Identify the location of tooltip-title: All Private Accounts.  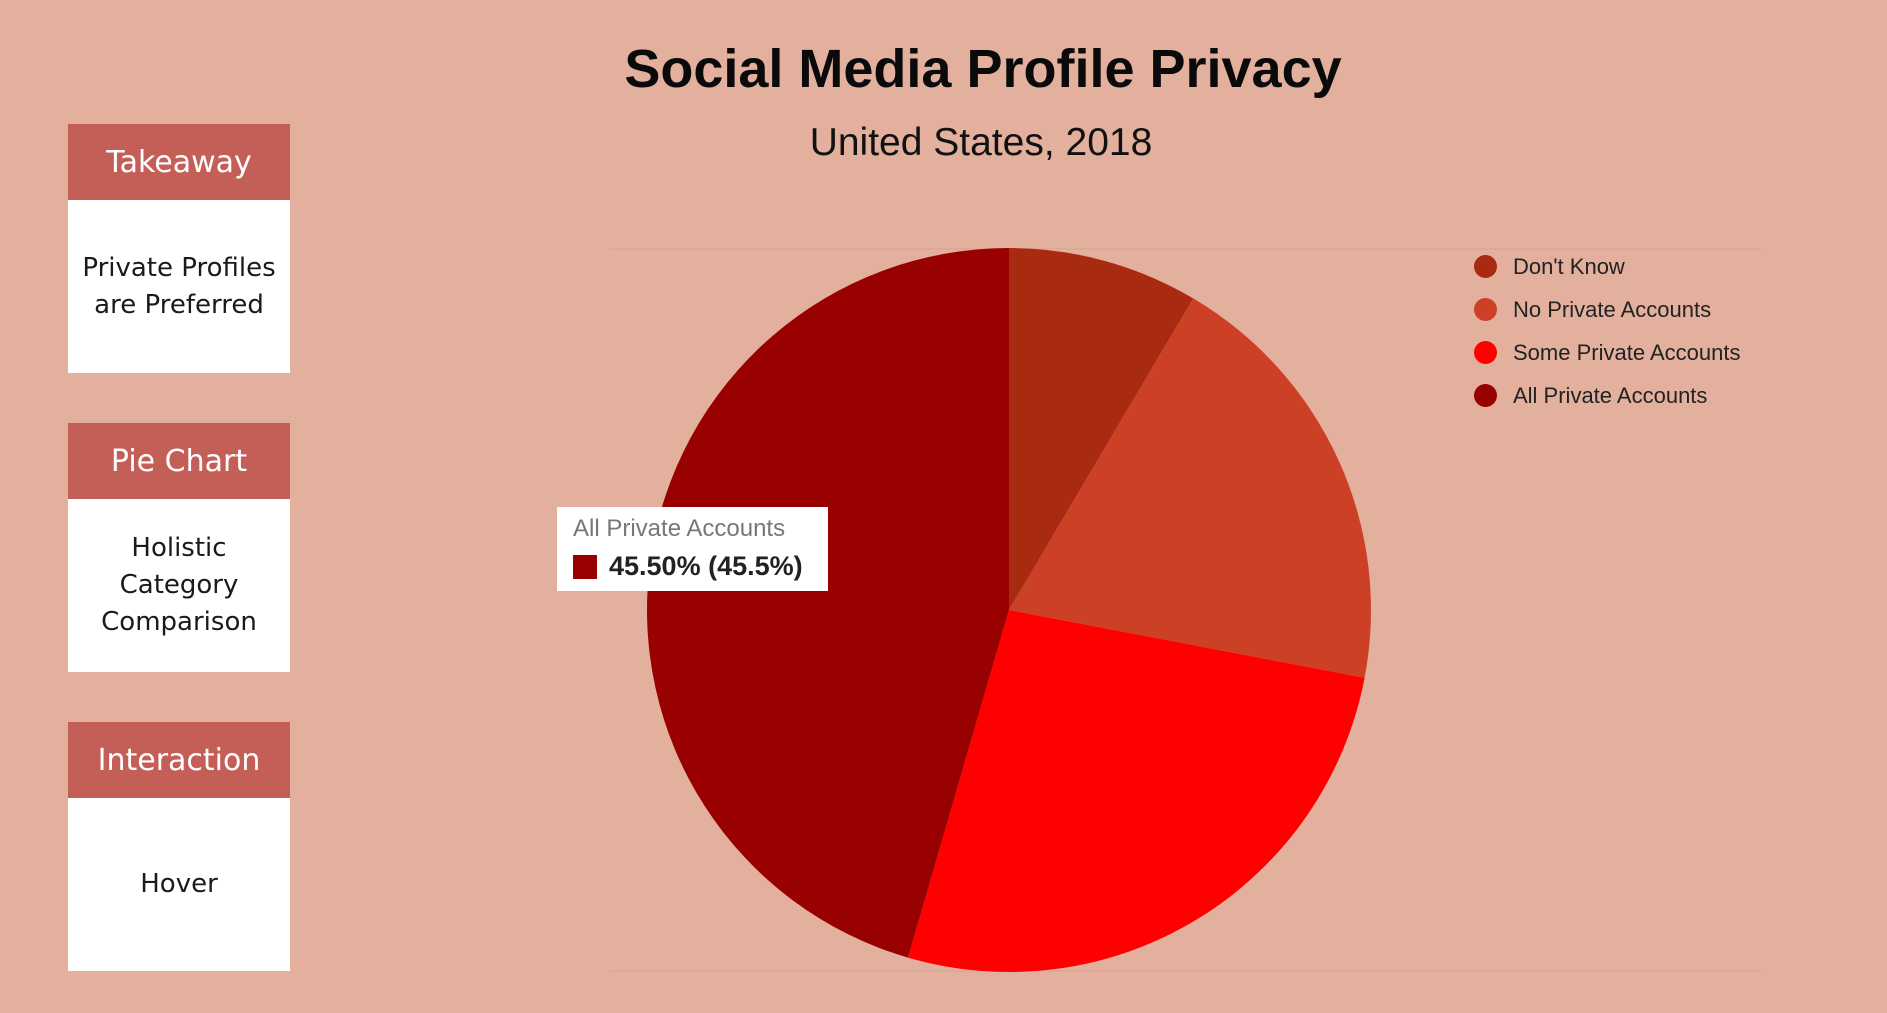
(679, 528).